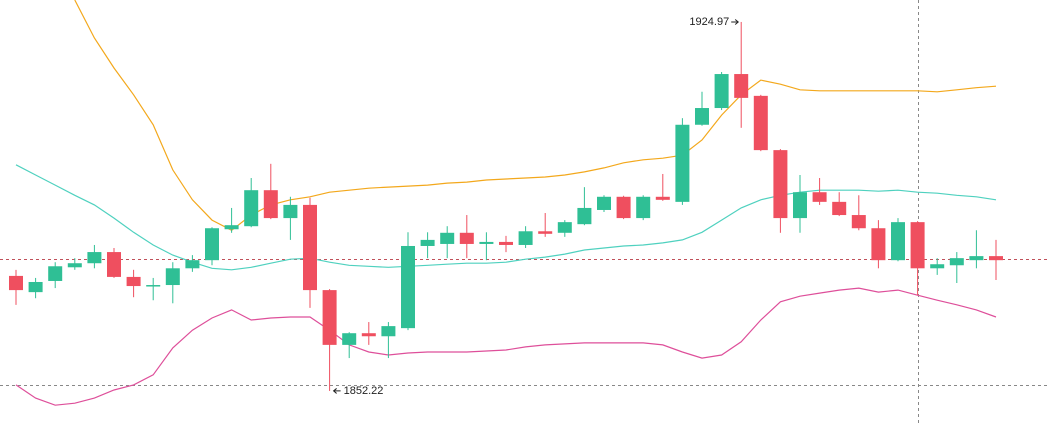 Image resolution: width=1049 pixels, height=424 pixels. I want to click on low-arrow, so click(336, 391).